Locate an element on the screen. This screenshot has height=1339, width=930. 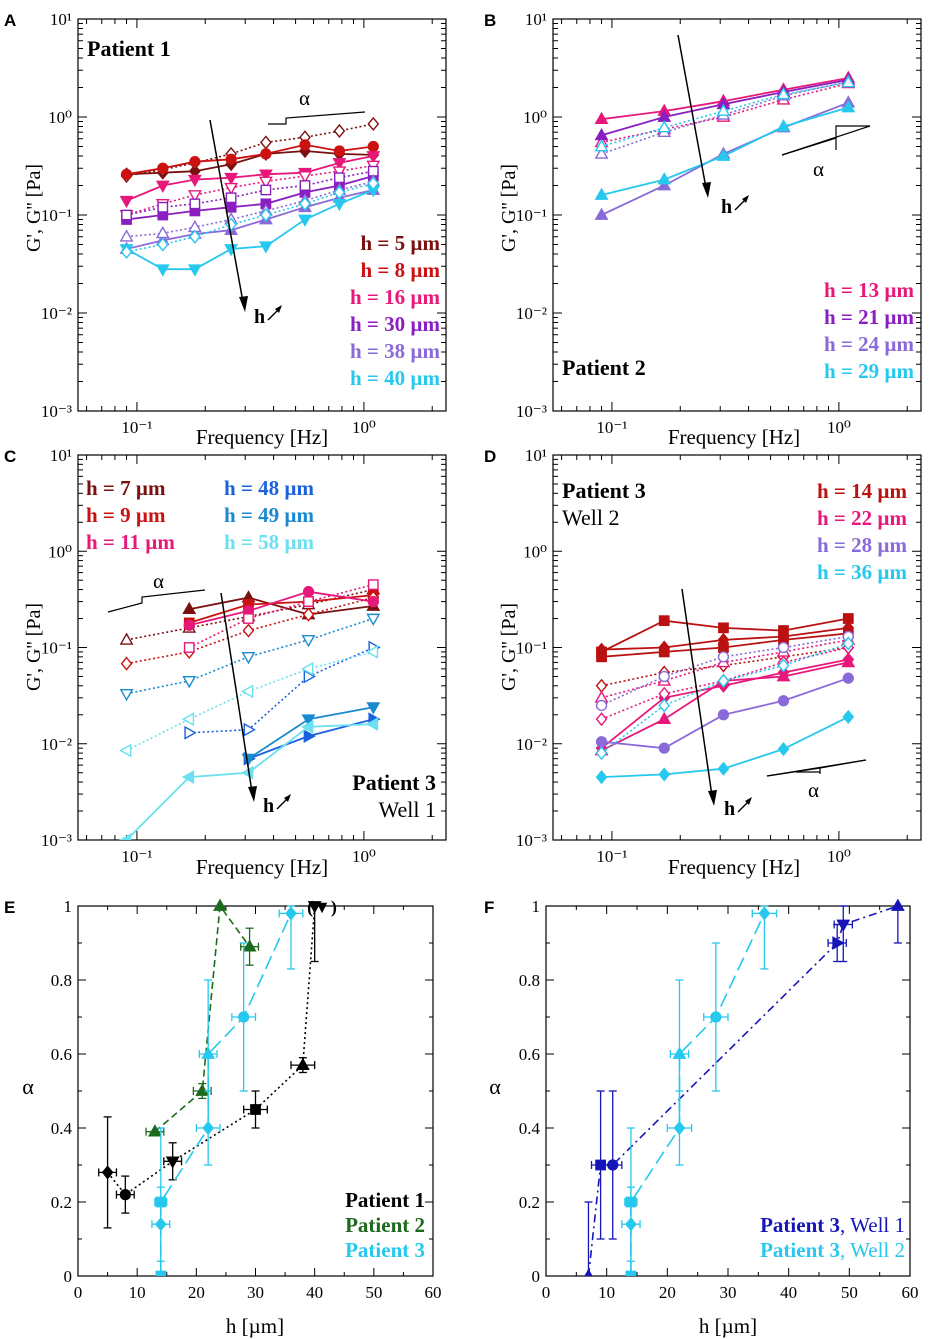
series-layer-d is located at coordinates (725, 699).